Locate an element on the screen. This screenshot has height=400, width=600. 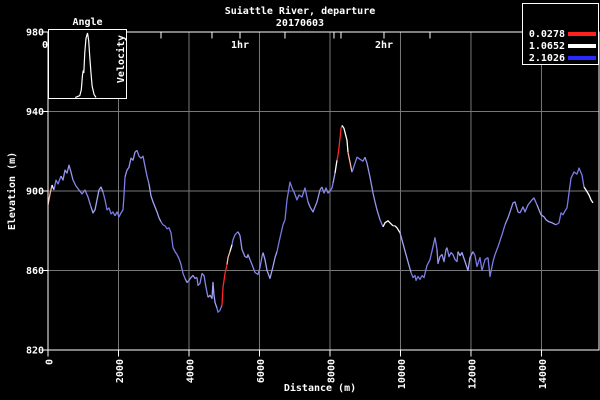
x-tick-label: 2000 is located at coordinates (120, 371).